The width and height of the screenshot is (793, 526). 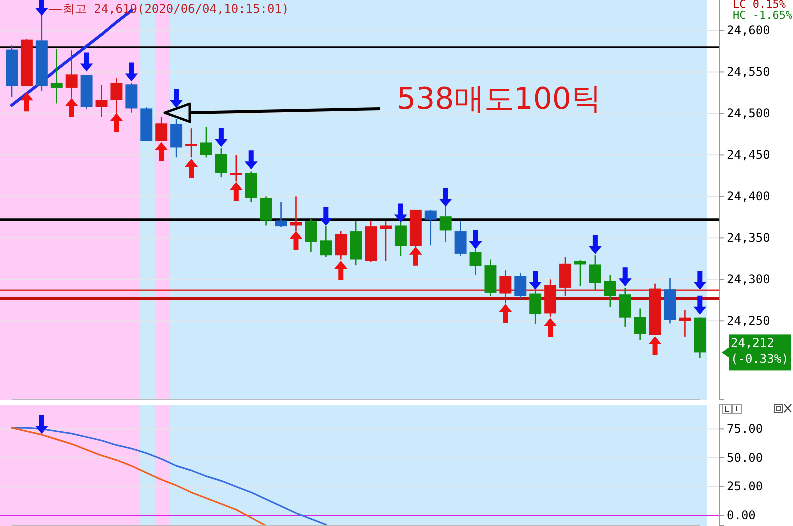 I want to click on y-tick-label: 24,250, so click(x=748, y=321).